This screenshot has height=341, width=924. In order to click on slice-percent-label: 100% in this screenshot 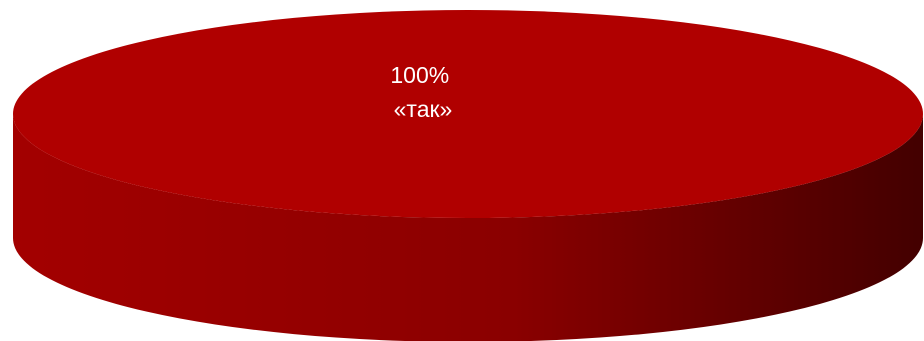, I will do `click(419, 75)`.